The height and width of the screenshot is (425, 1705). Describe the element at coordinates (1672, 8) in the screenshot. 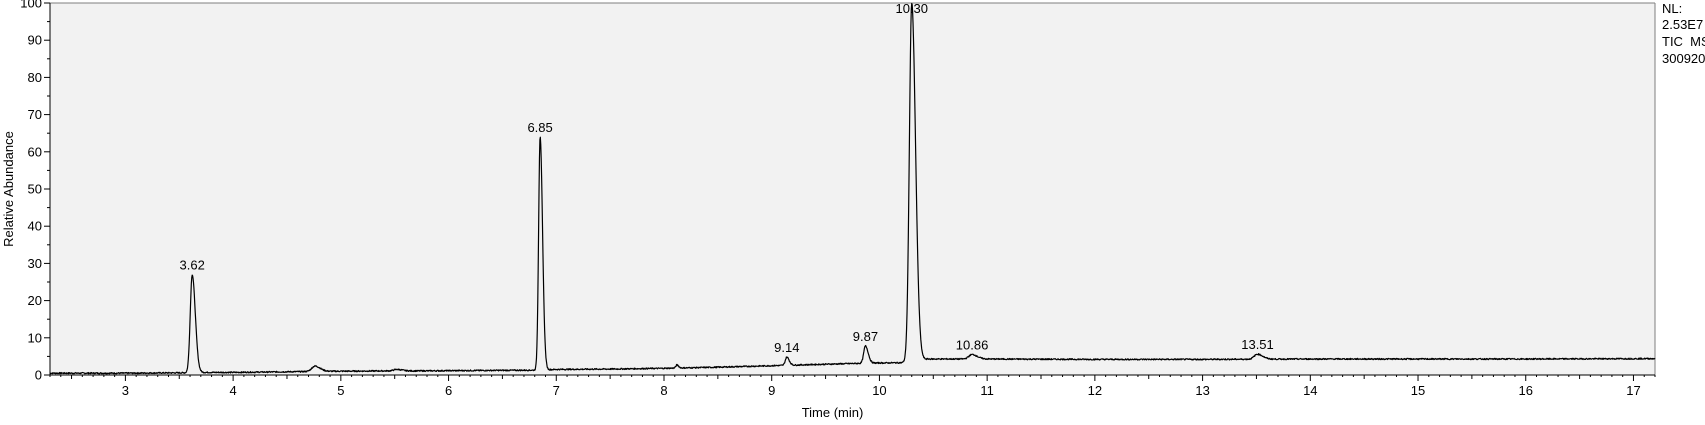

I see `nl-label: NL:` at that location.